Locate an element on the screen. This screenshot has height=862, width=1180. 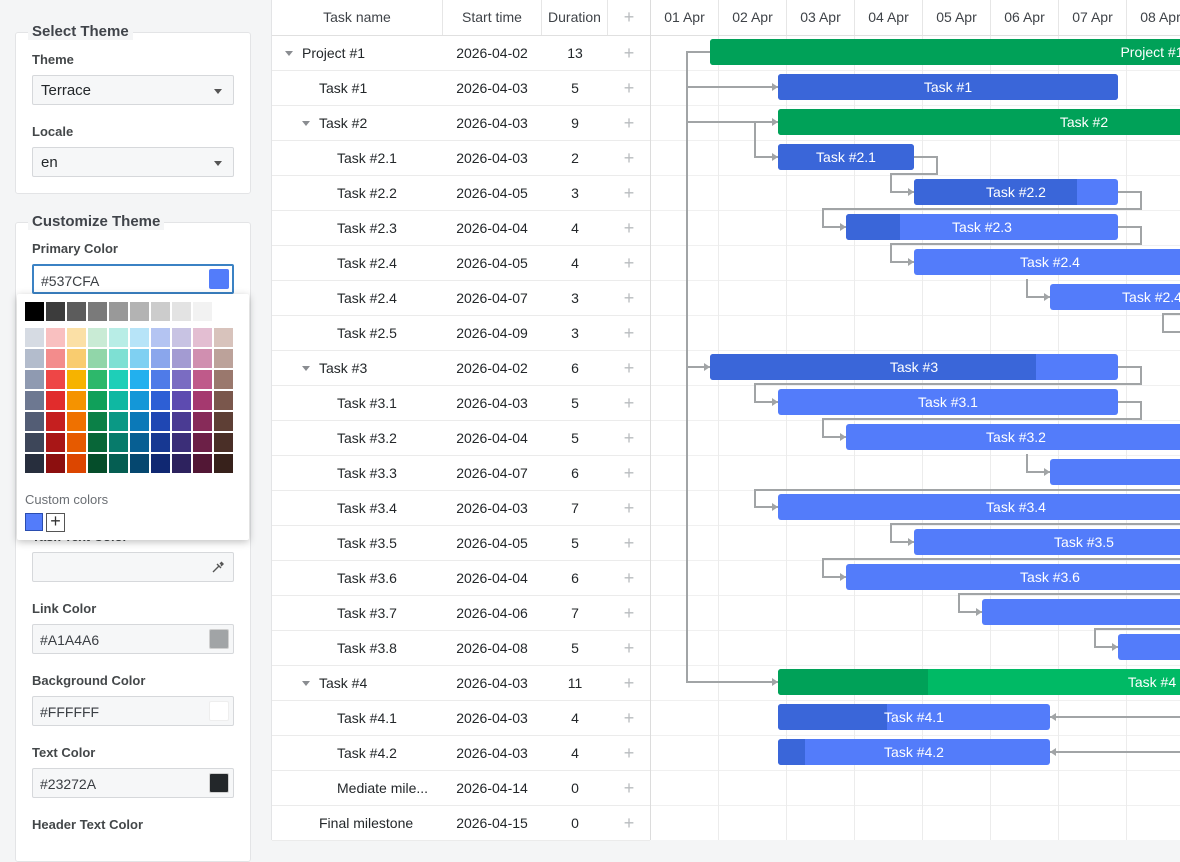
task-bar: Task #4.2 is located at coordinates (914, 752).